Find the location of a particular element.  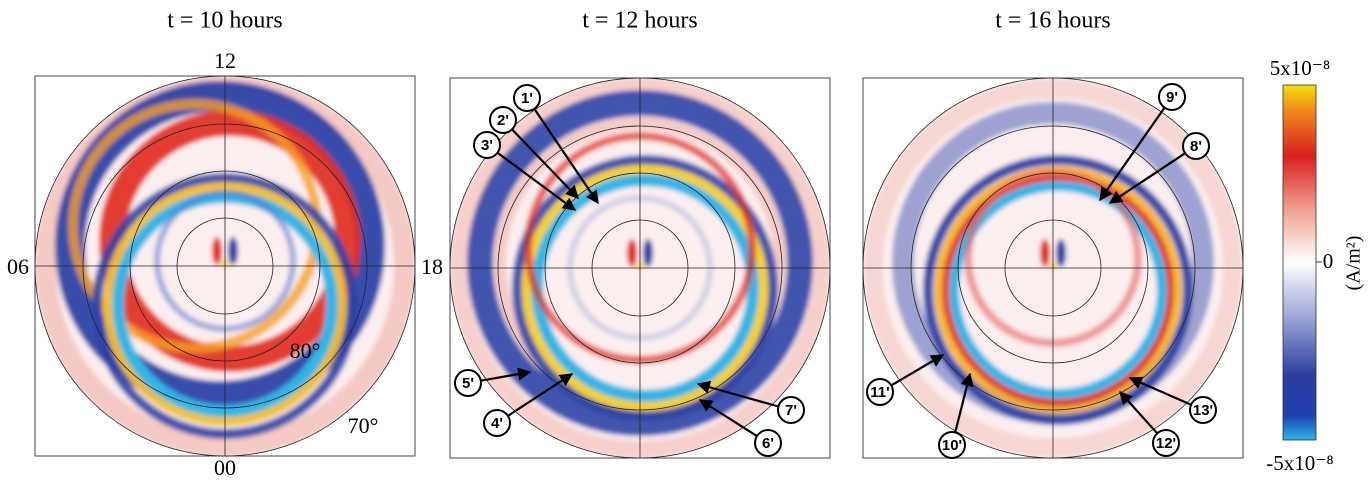

marker-label: 10' is located at coordinates (952, 445).